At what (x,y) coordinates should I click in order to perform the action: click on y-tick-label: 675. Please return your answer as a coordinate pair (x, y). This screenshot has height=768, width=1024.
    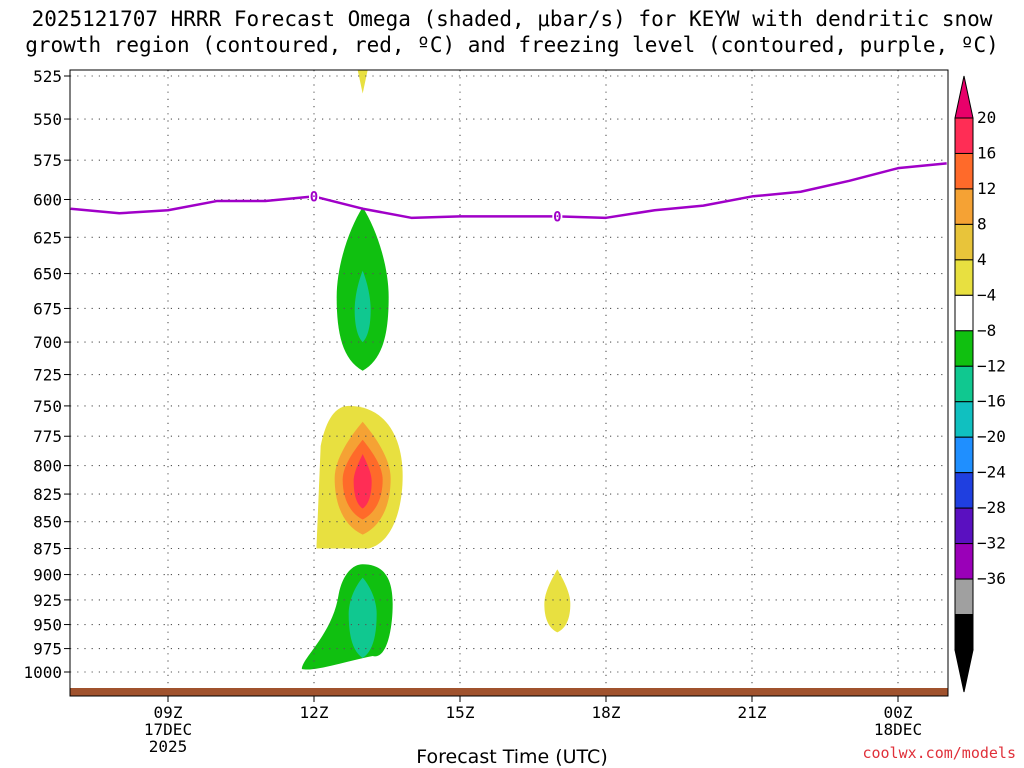
    Looking at the image, I should click on (47, 308).